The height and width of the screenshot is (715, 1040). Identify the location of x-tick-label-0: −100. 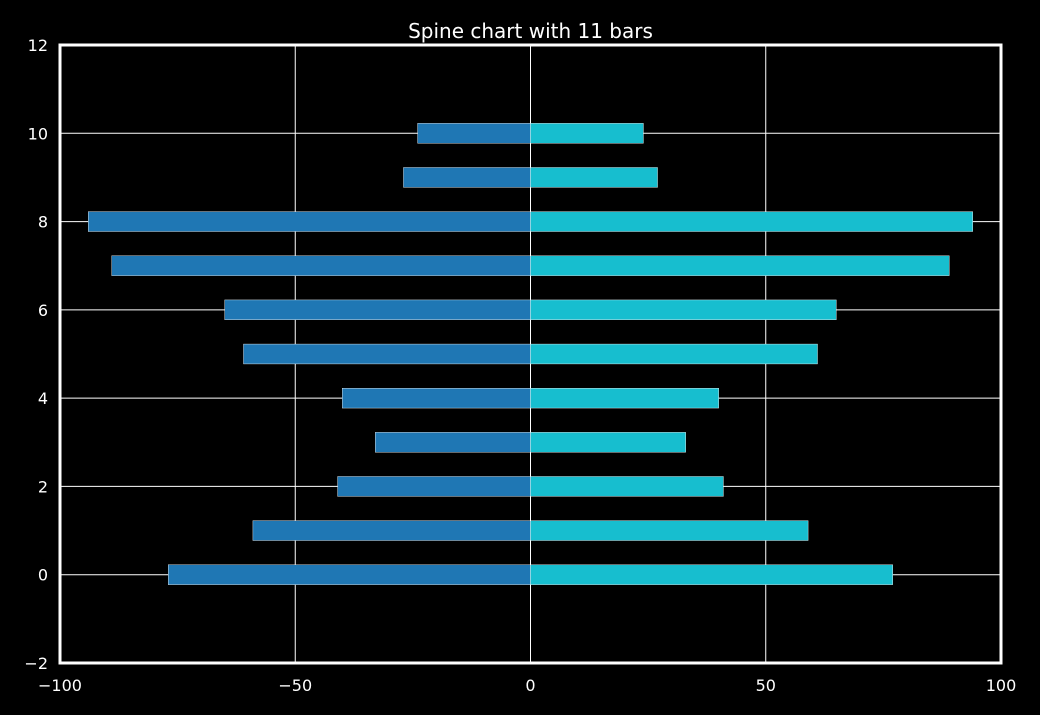
(60, 685).